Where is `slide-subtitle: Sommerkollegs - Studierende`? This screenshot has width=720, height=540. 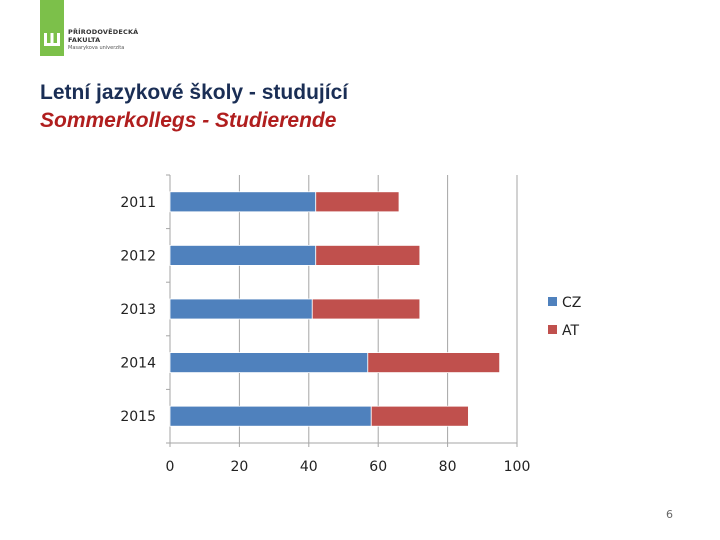
slide-subtitle: Sommerkollegs - Studierende is located at coordinates (188, 120).